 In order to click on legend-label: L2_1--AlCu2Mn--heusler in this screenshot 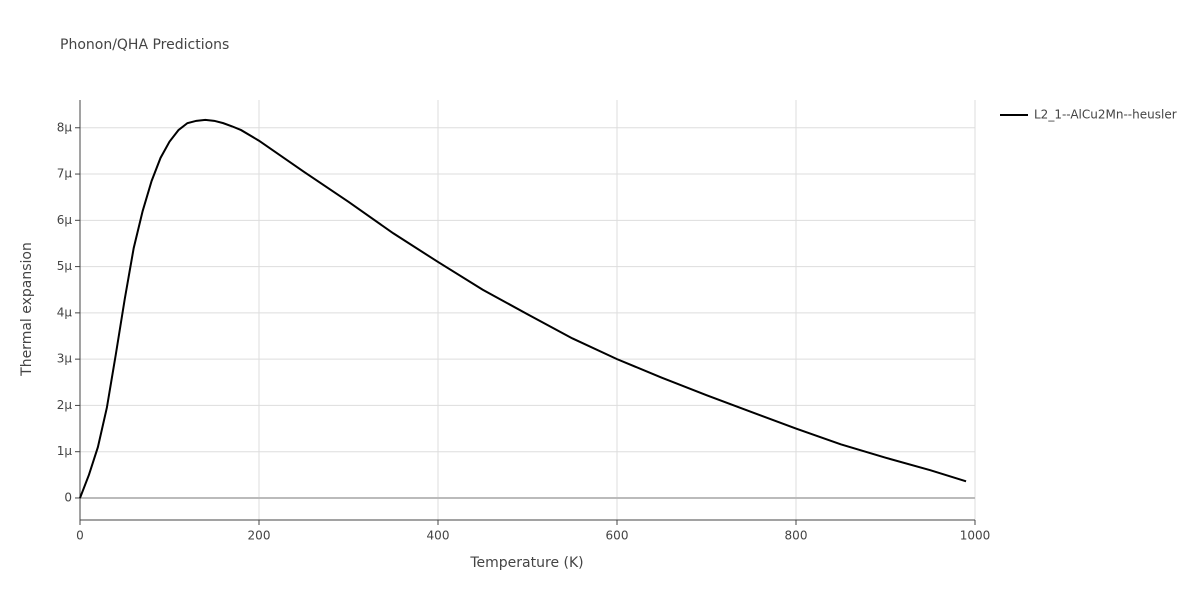, I will do `click(1105, 115)`.